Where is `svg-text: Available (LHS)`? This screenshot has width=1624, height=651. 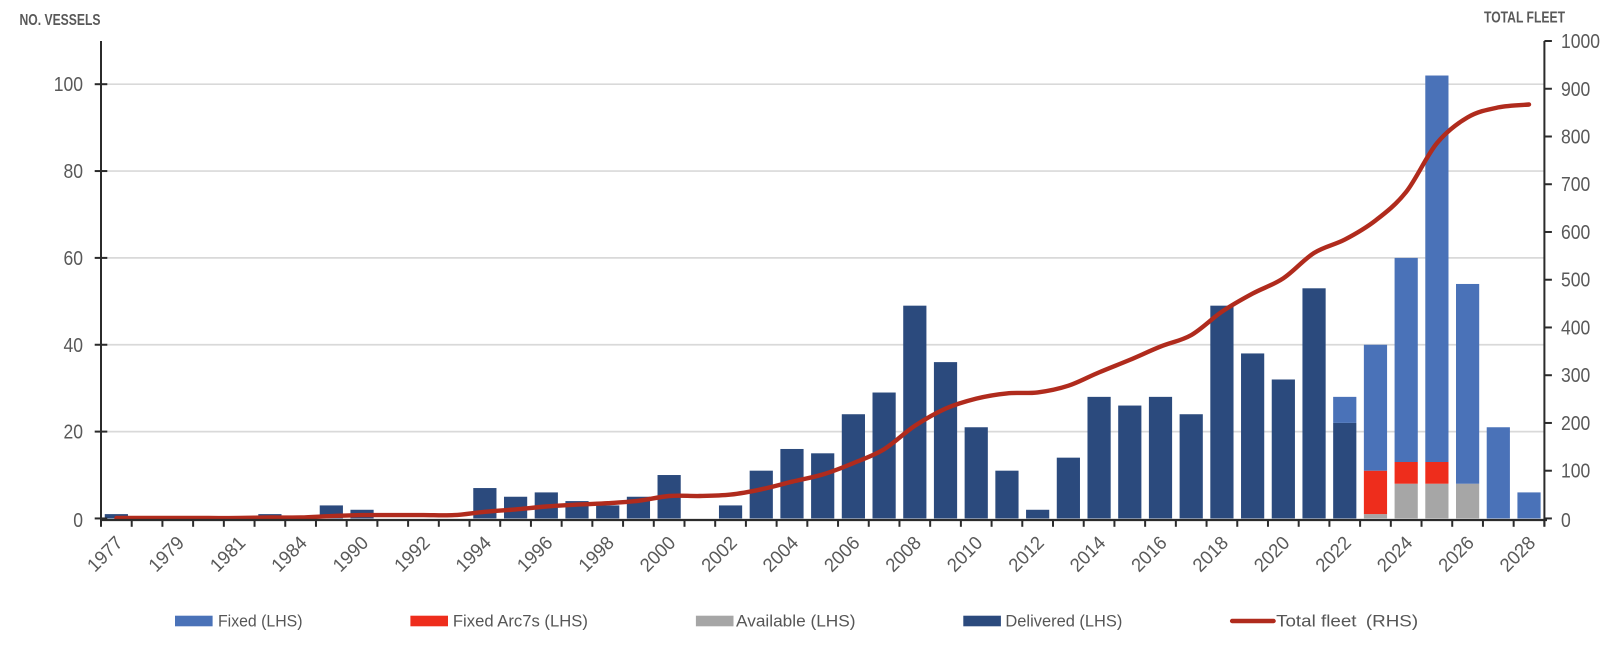 svg-text: Available (LHS) is located at coordinates (796, 621).